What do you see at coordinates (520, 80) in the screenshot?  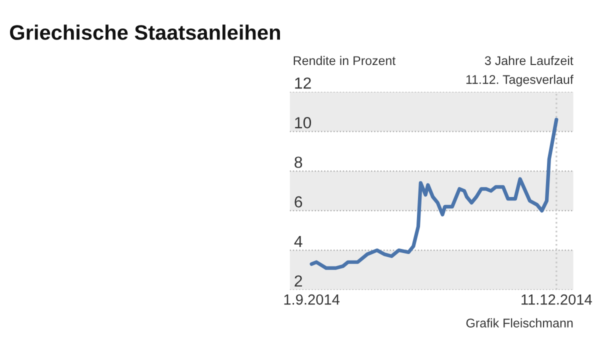 I see `text: 11.12. Tagesverlauf` at bounding box center [520, 80].